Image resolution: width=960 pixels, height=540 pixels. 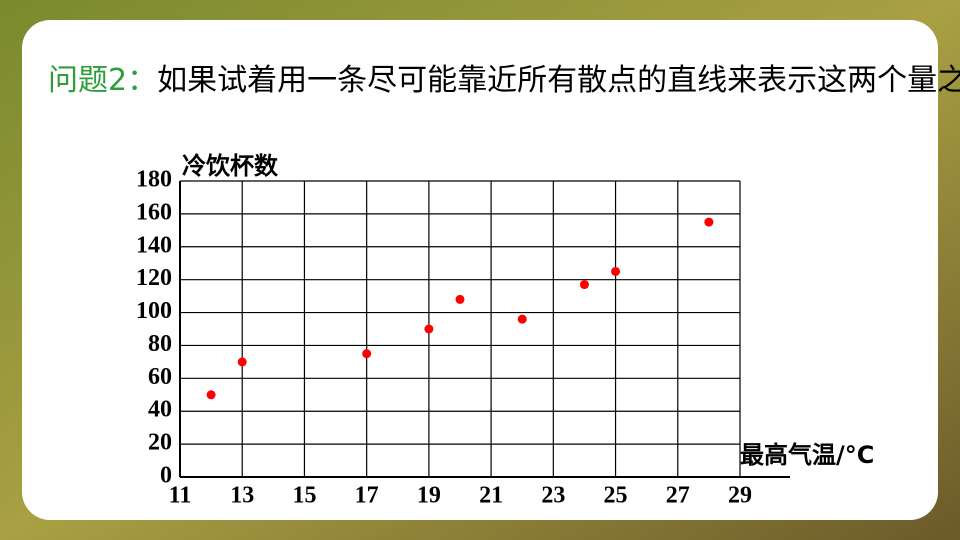 What do you see at coordinates (160, 344) in the screenshot?
I see `y-tick-label: 80` at bounding box center [160, 344].